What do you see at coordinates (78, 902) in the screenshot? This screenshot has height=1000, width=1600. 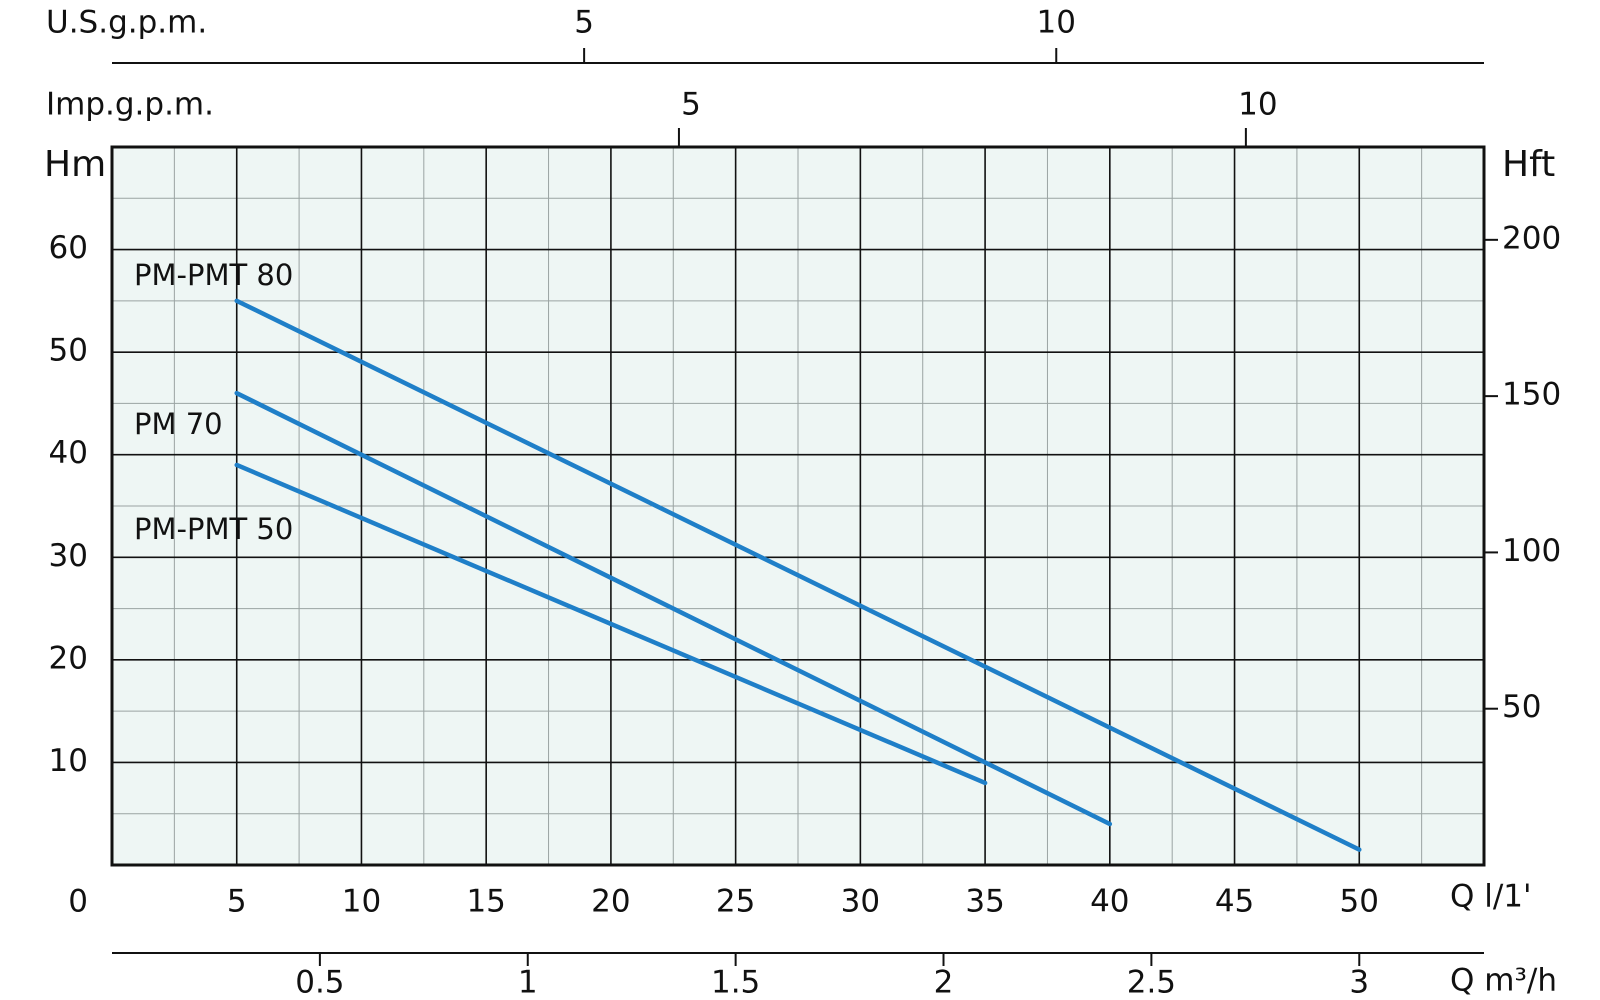 I see `x-tick-label: 0` at bounding box center [78, 902].